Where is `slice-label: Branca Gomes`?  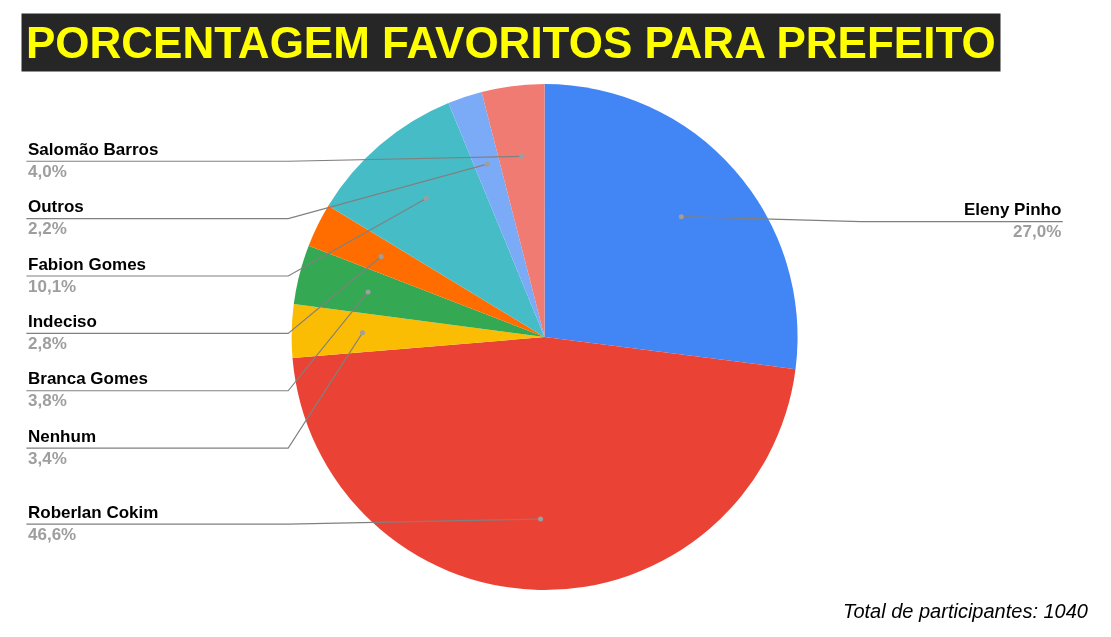
slice-label: Branca Gomes is located at coordinates (88, 378).